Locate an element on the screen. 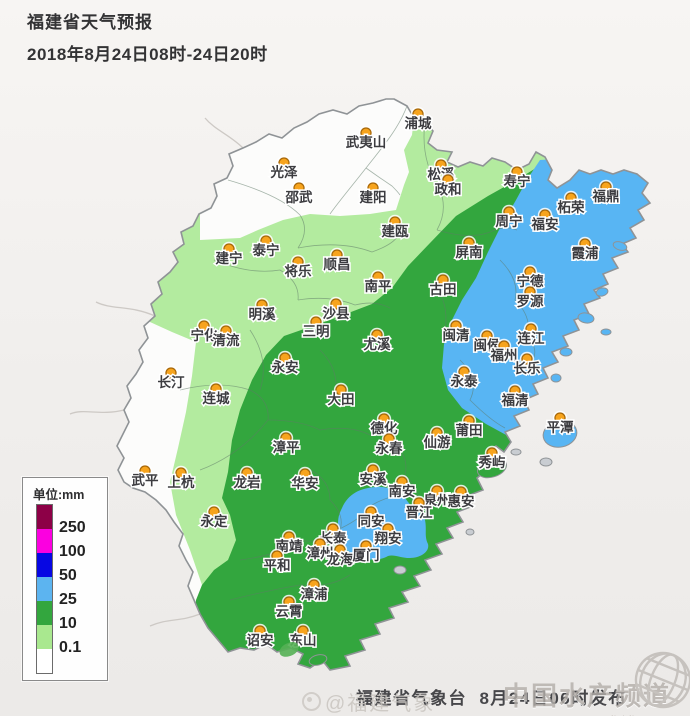 This screenshot has height=716, width=690. city-marker: 大田 is located at coordinates (341, 395).